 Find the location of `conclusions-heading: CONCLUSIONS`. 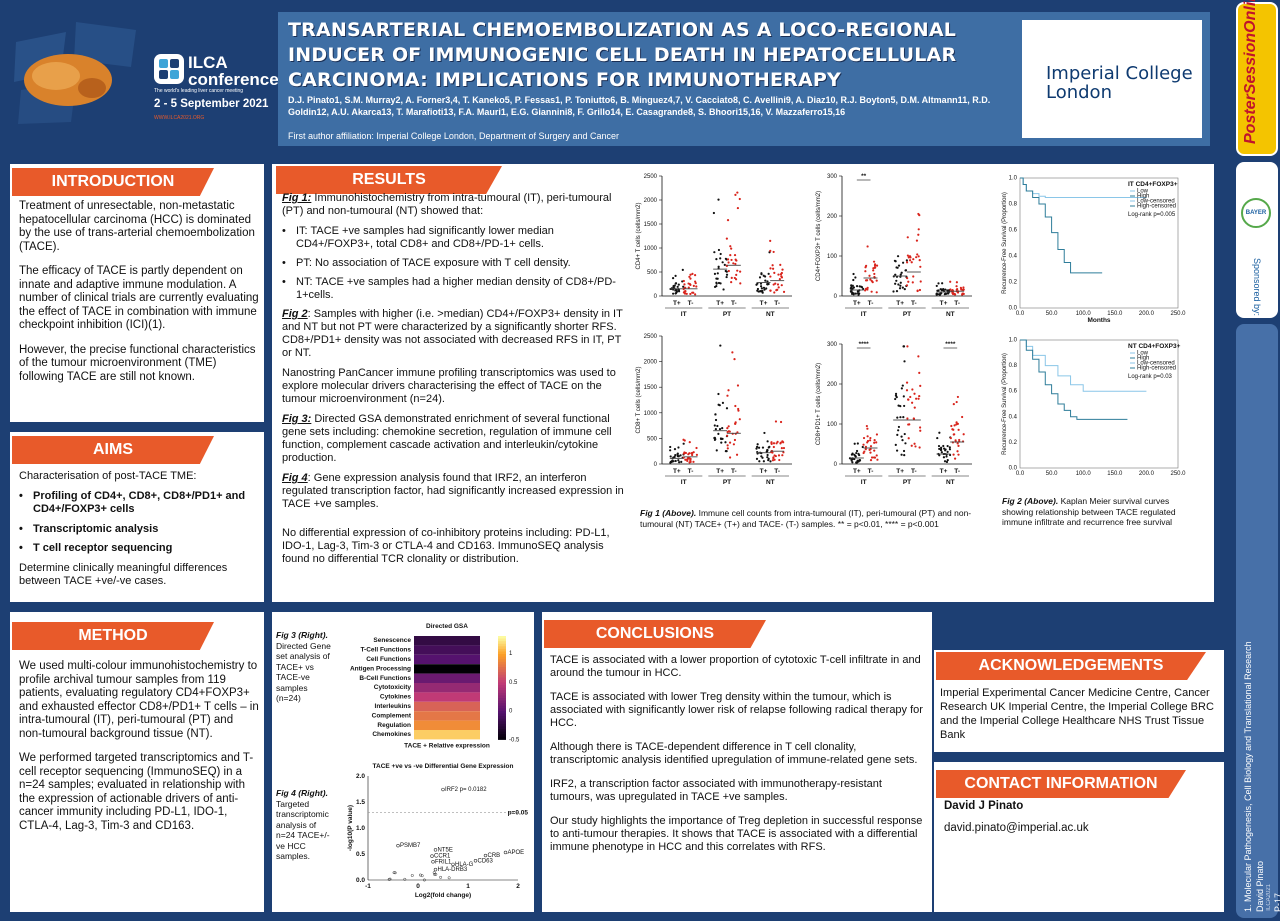

conclusions-heading: CONCLUSIONS is located at coordinates (655, 634).